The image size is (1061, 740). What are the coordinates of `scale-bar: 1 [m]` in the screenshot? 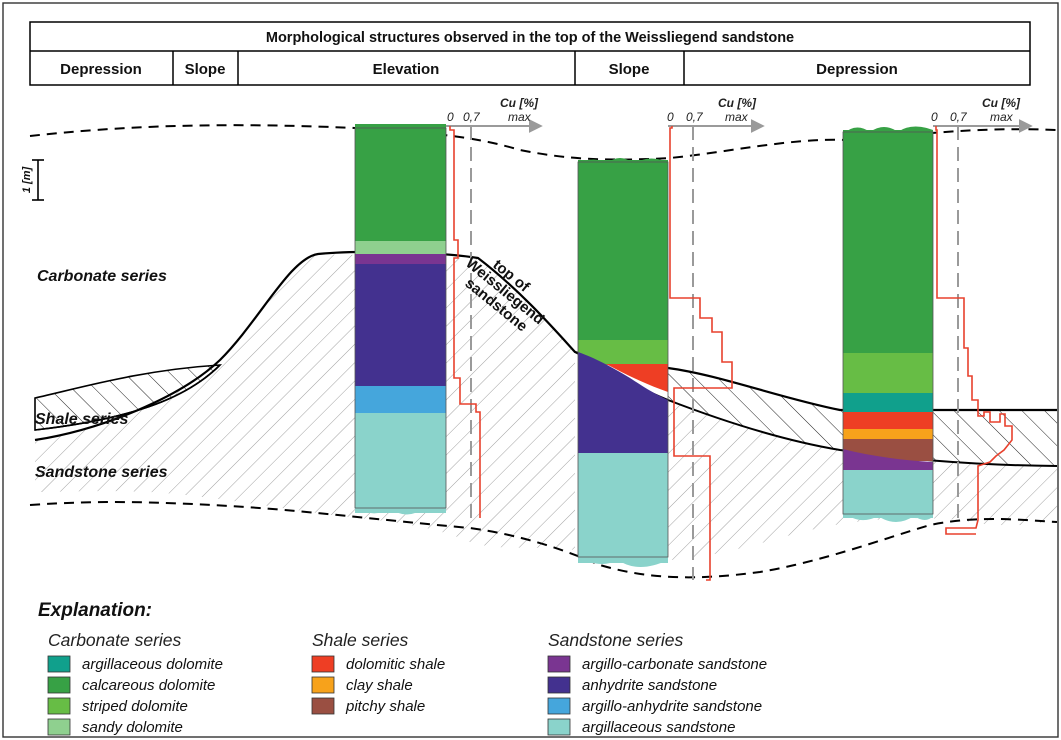 It's located at (32, 180).